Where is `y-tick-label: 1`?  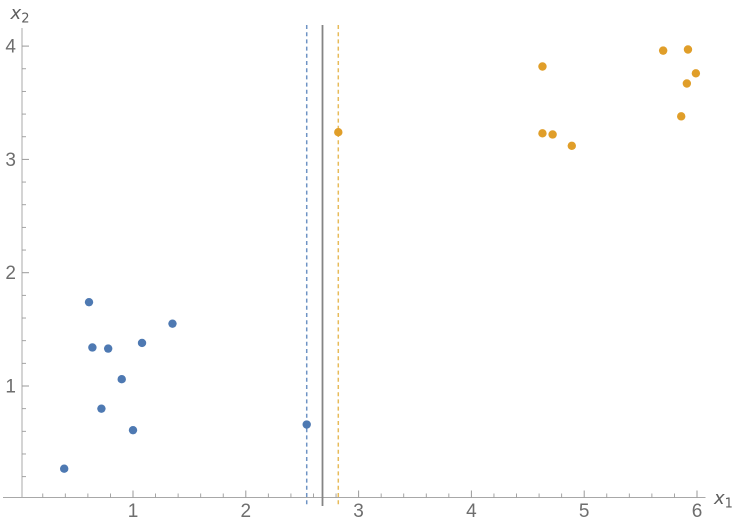 y-tick-label: 1 is located at coordinates (10, 387).